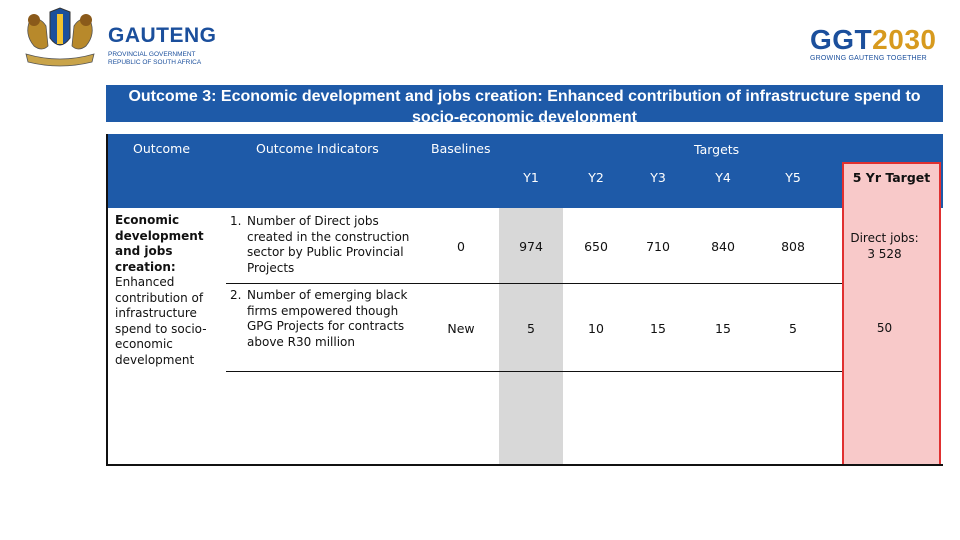 The image size is (960, 540). I want to click on five-year-target-column, so click(891, 314).